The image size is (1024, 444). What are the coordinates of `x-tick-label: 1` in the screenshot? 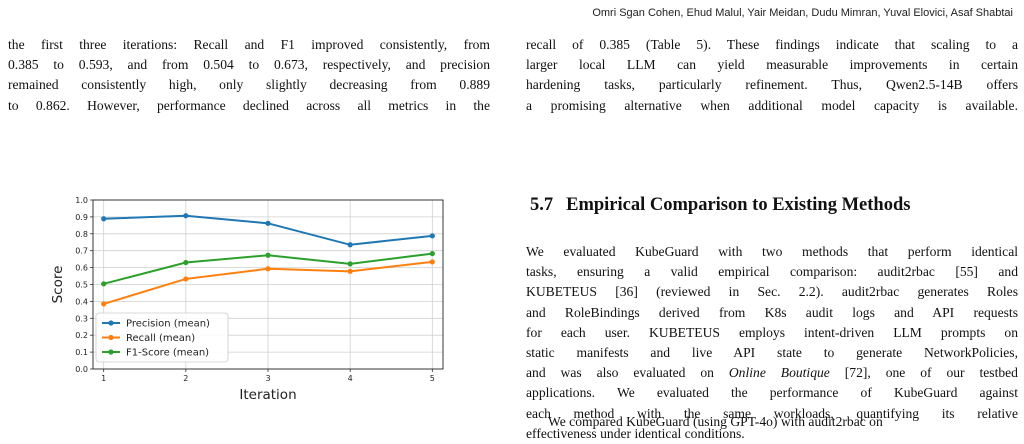 It's located at (103, 378).